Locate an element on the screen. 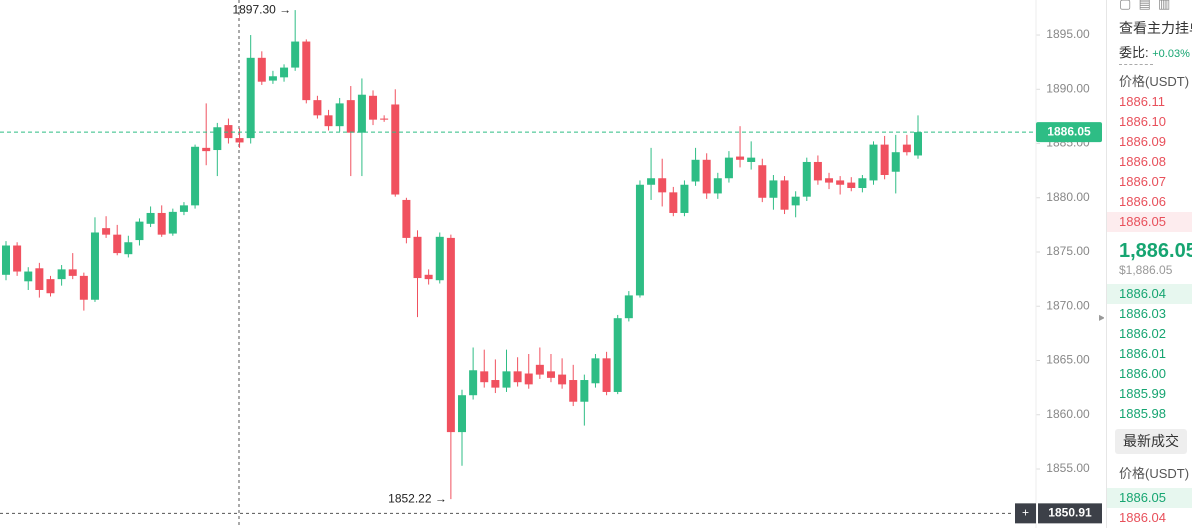 The image size is (1192, 528). last-price: 1,886.05 is located at coordinates (1155, 251).